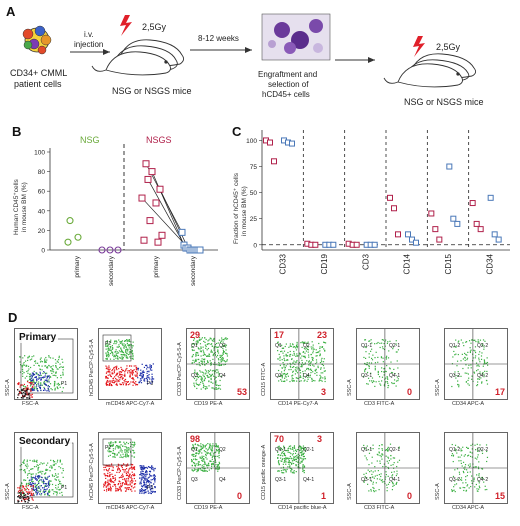  Describe the element at coordinates (45, 441) in the screenshot. I see `row-label-secondary: Secondary` at that location.